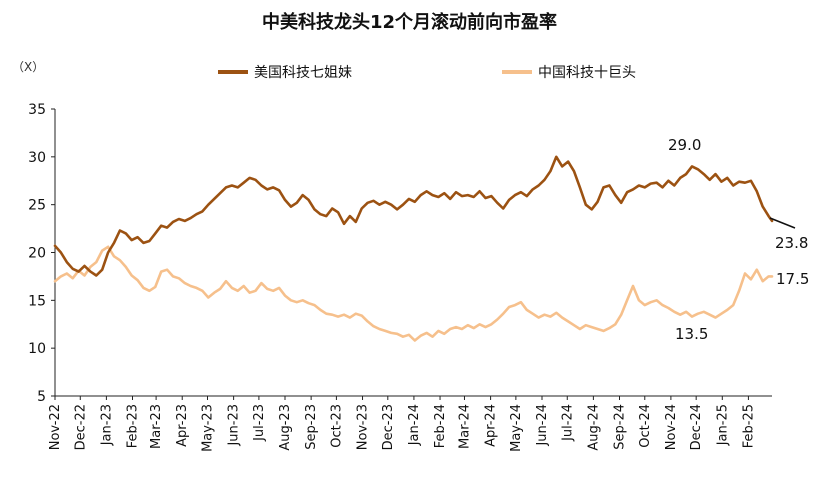 The width and height of the screenshot is (819, 480). What do you see at coordinates (645, 426) in the screenshot?
I see `x-tick-label: Oct-24` at bounding box center [645, 426].